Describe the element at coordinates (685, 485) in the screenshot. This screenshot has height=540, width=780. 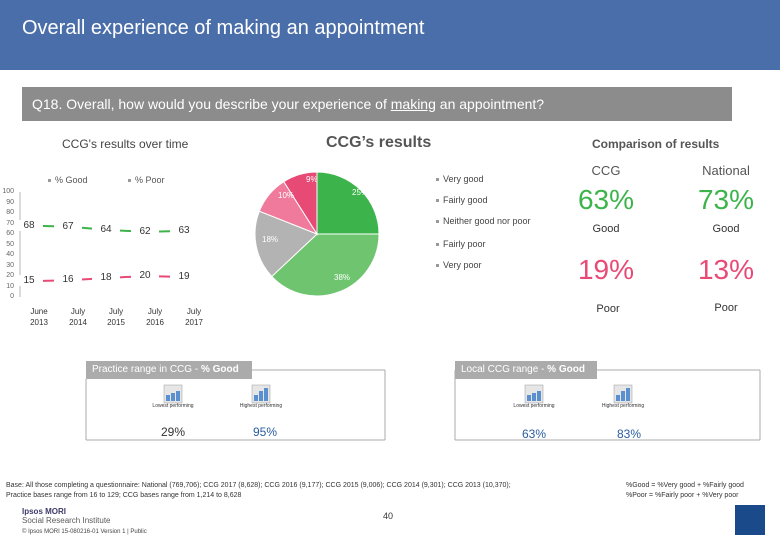
I see `definition-good: %Good = %Very good + %Fairly good` at that location.